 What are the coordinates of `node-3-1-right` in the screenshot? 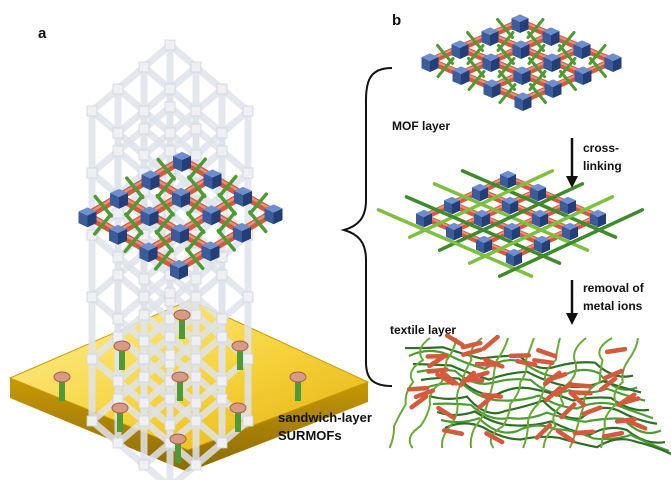 It's located at (458, 233).